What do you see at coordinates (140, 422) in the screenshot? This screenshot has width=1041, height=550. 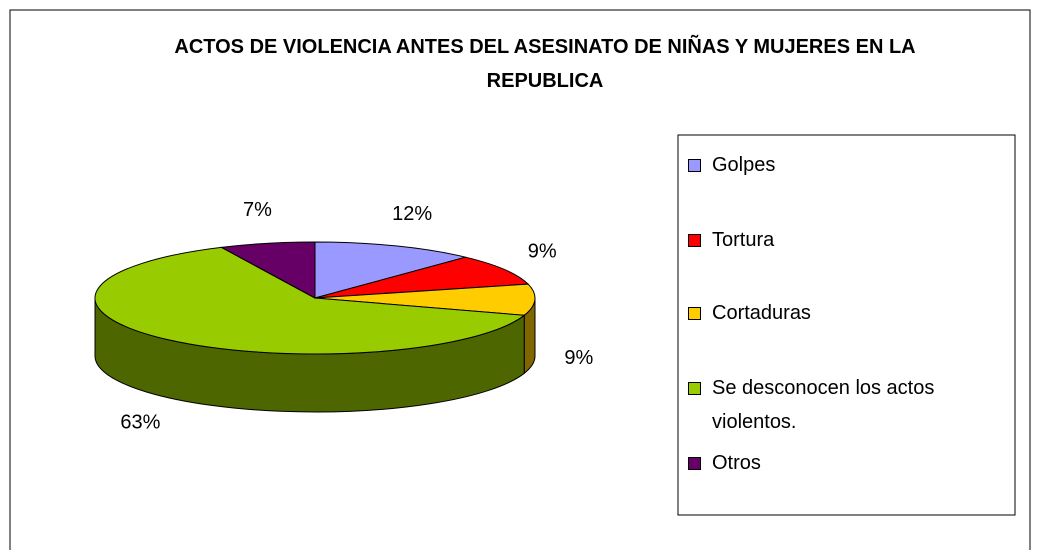 I see `data-label: 63%` at bounding box center [140, 422].